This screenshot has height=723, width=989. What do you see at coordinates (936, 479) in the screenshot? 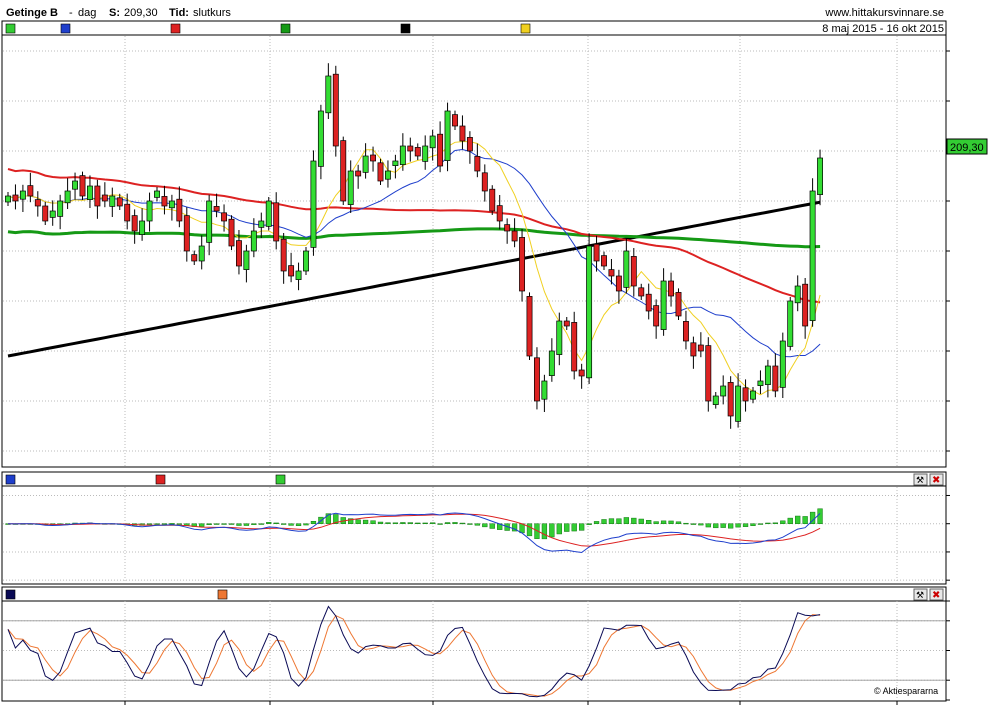
I see `macd-close-button` at bounding box center [936, 479].